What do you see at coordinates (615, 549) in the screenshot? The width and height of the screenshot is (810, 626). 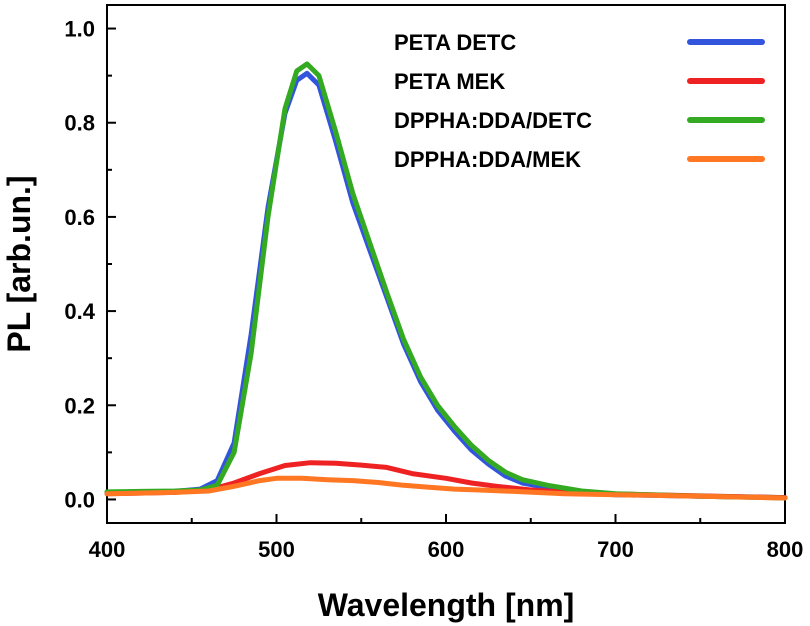 I see `x-tick-label: 700` at bounding box center [615, 549].